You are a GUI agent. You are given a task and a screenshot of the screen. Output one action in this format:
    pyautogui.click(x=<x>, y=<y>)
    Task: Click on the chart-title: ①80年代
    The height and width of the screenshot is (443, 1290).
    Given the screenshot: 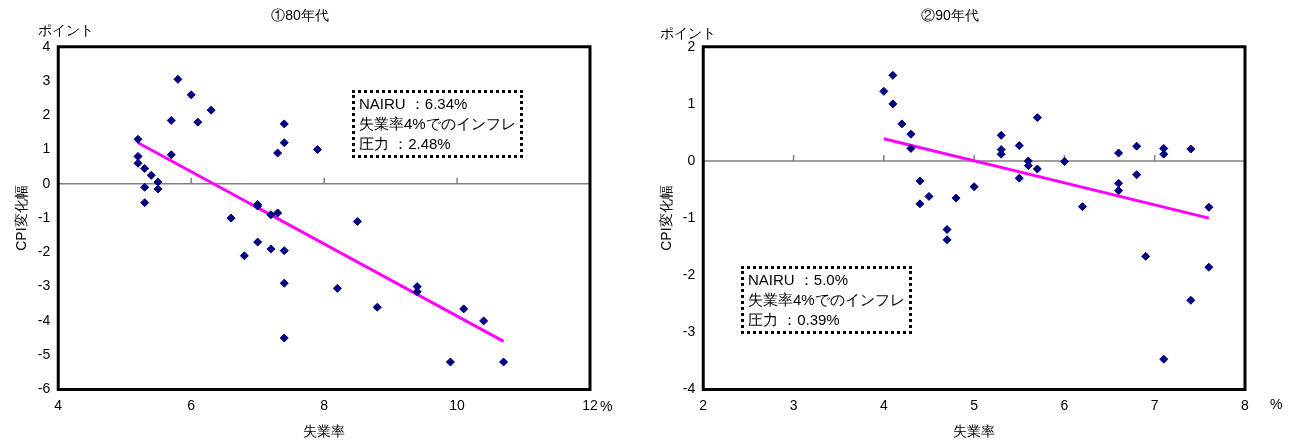 What is the action you would take?
    pyautogui.click(x=300, y=15)
    